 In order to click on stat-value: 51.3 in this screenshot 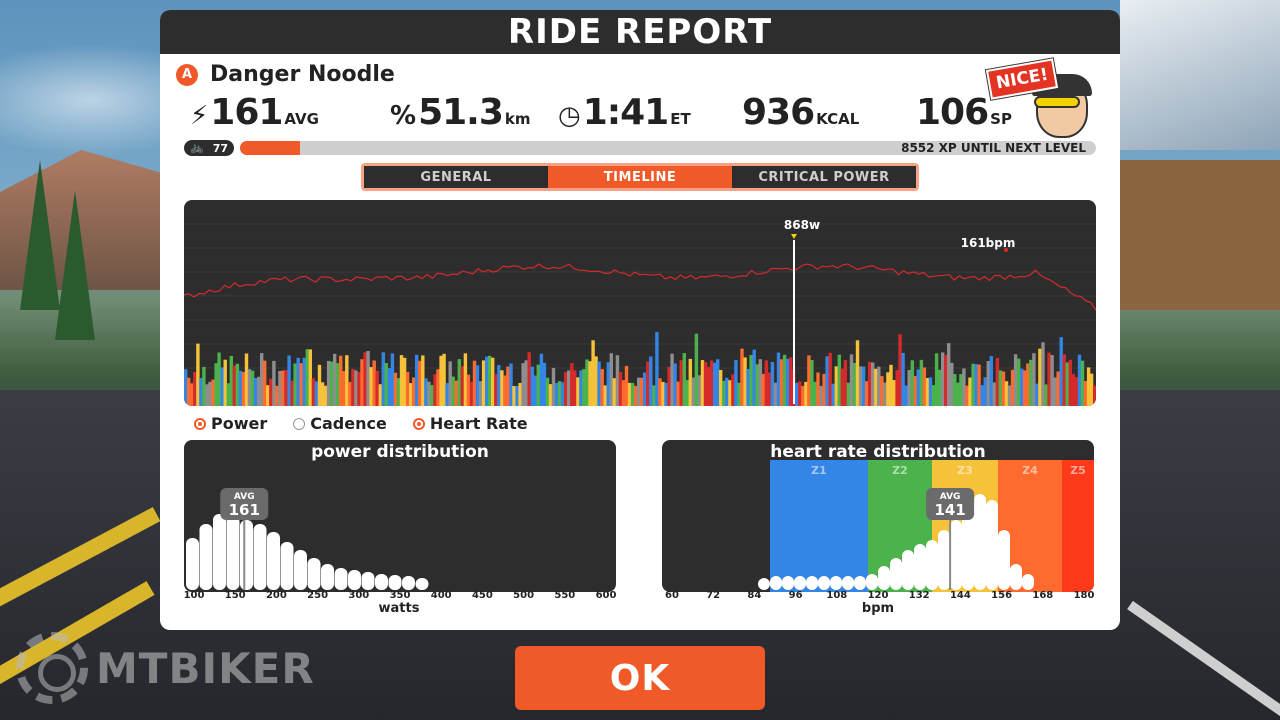, I will do `click(461, 112)`.